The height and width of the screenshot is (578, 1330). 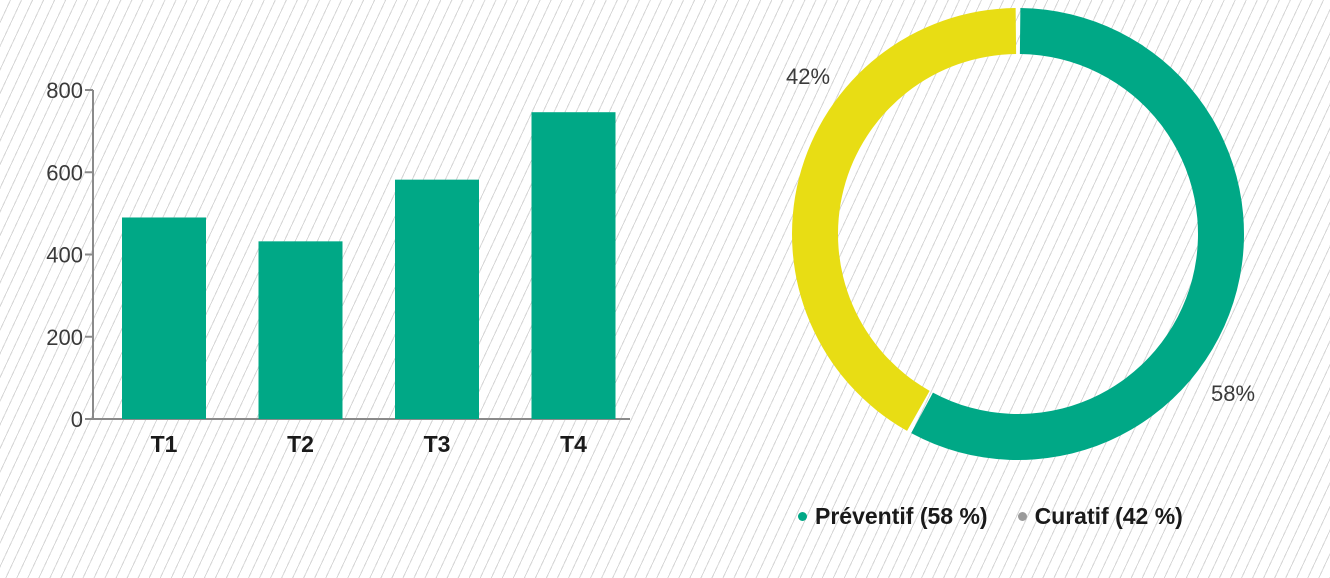 I want to click on y-axis-ticks: 0 200 400 600 800, so click(x=69, y=255).